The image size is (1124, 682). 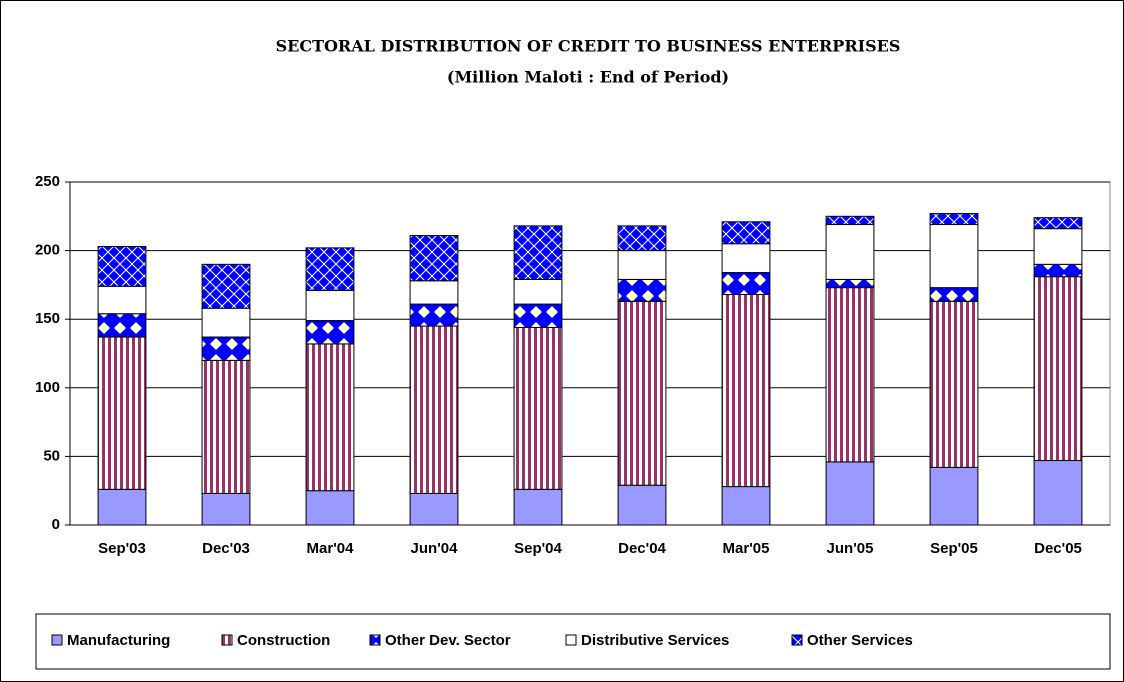 What do you see at coordinates (118, 640) in the screenshot?
I see `legend-label: Manufacturing` at bounding box center [118, 640].